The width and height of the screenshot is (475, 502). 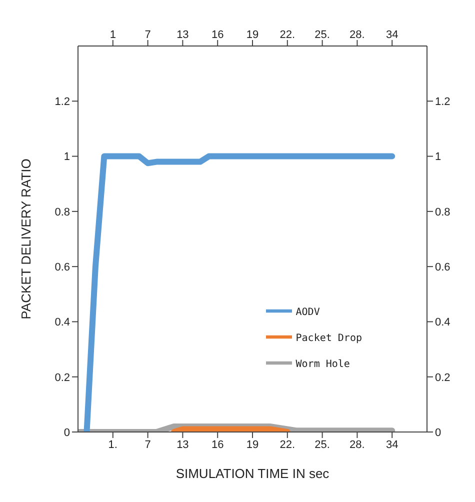 I want to click on x-tick-label: 7, so click(x=147, y=444).